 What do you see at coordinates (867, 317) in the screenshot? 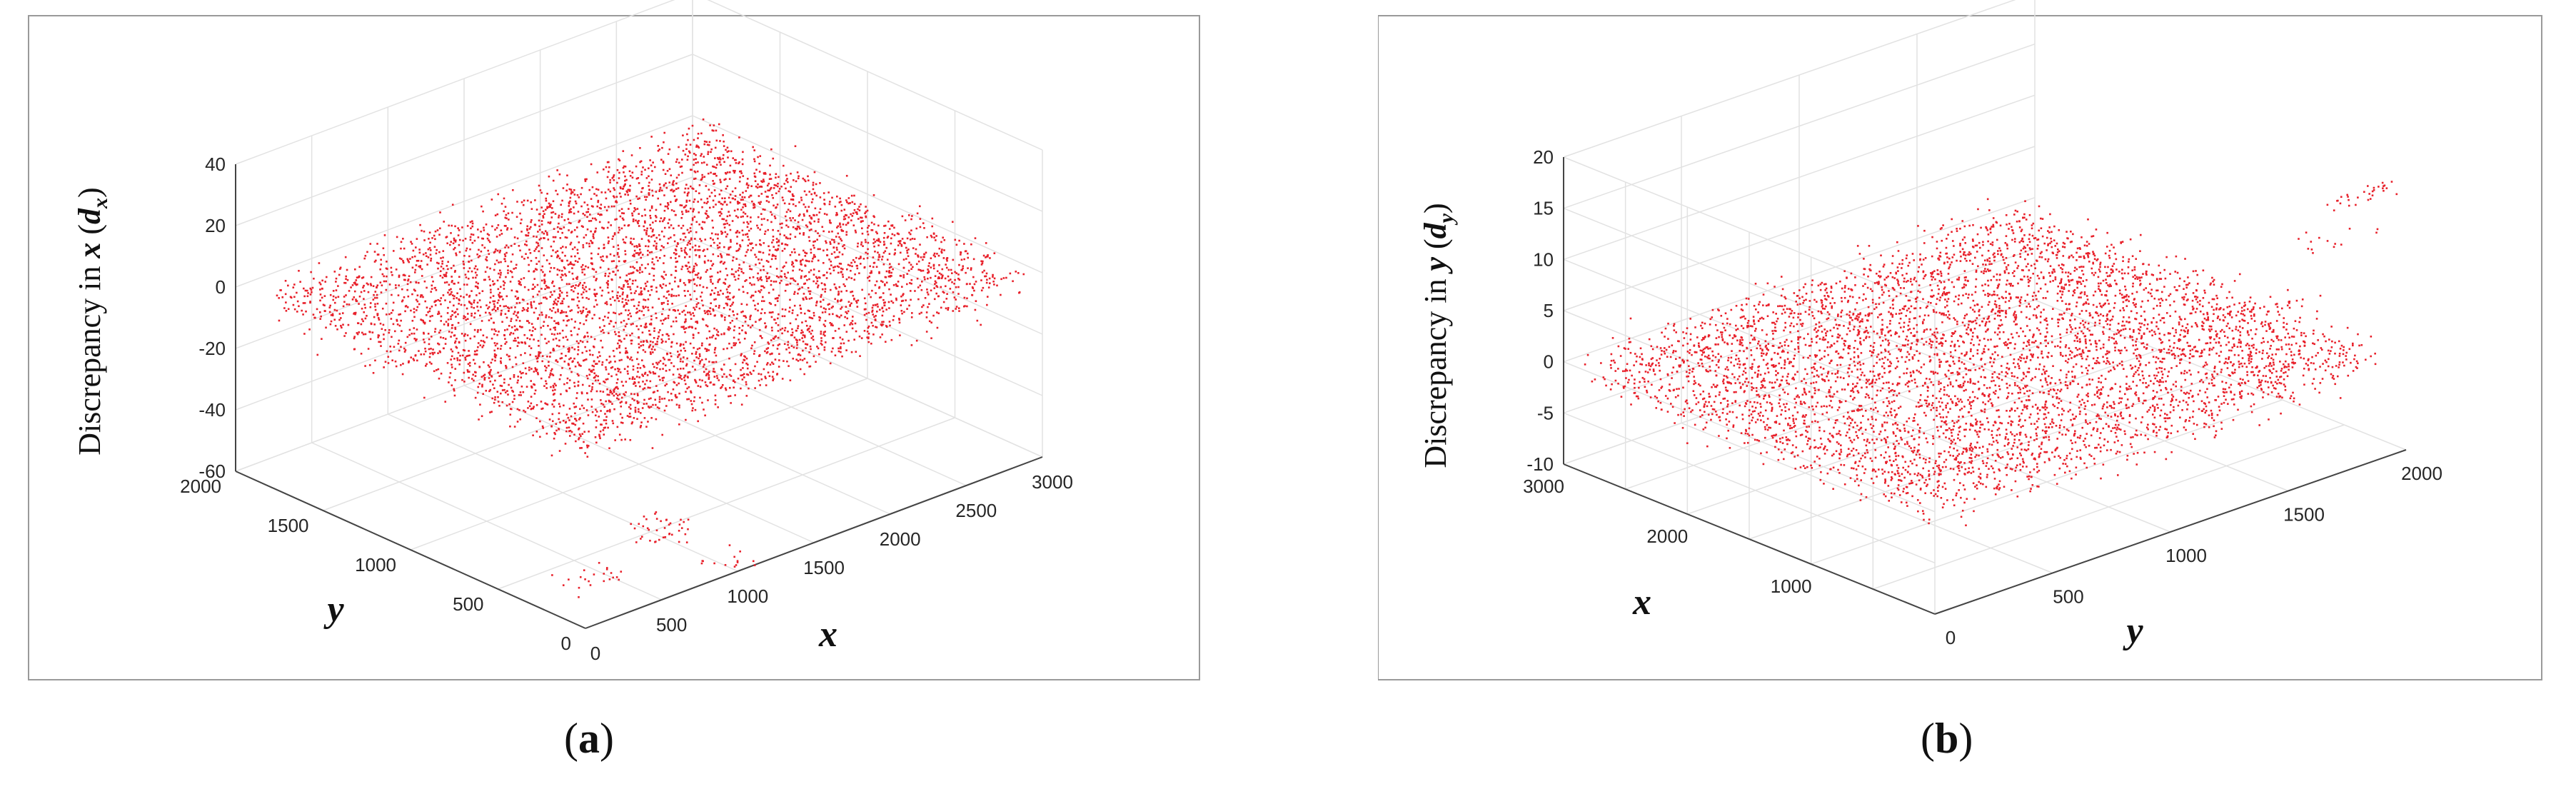
I see `grid-line` at bounding box center [867, 317].